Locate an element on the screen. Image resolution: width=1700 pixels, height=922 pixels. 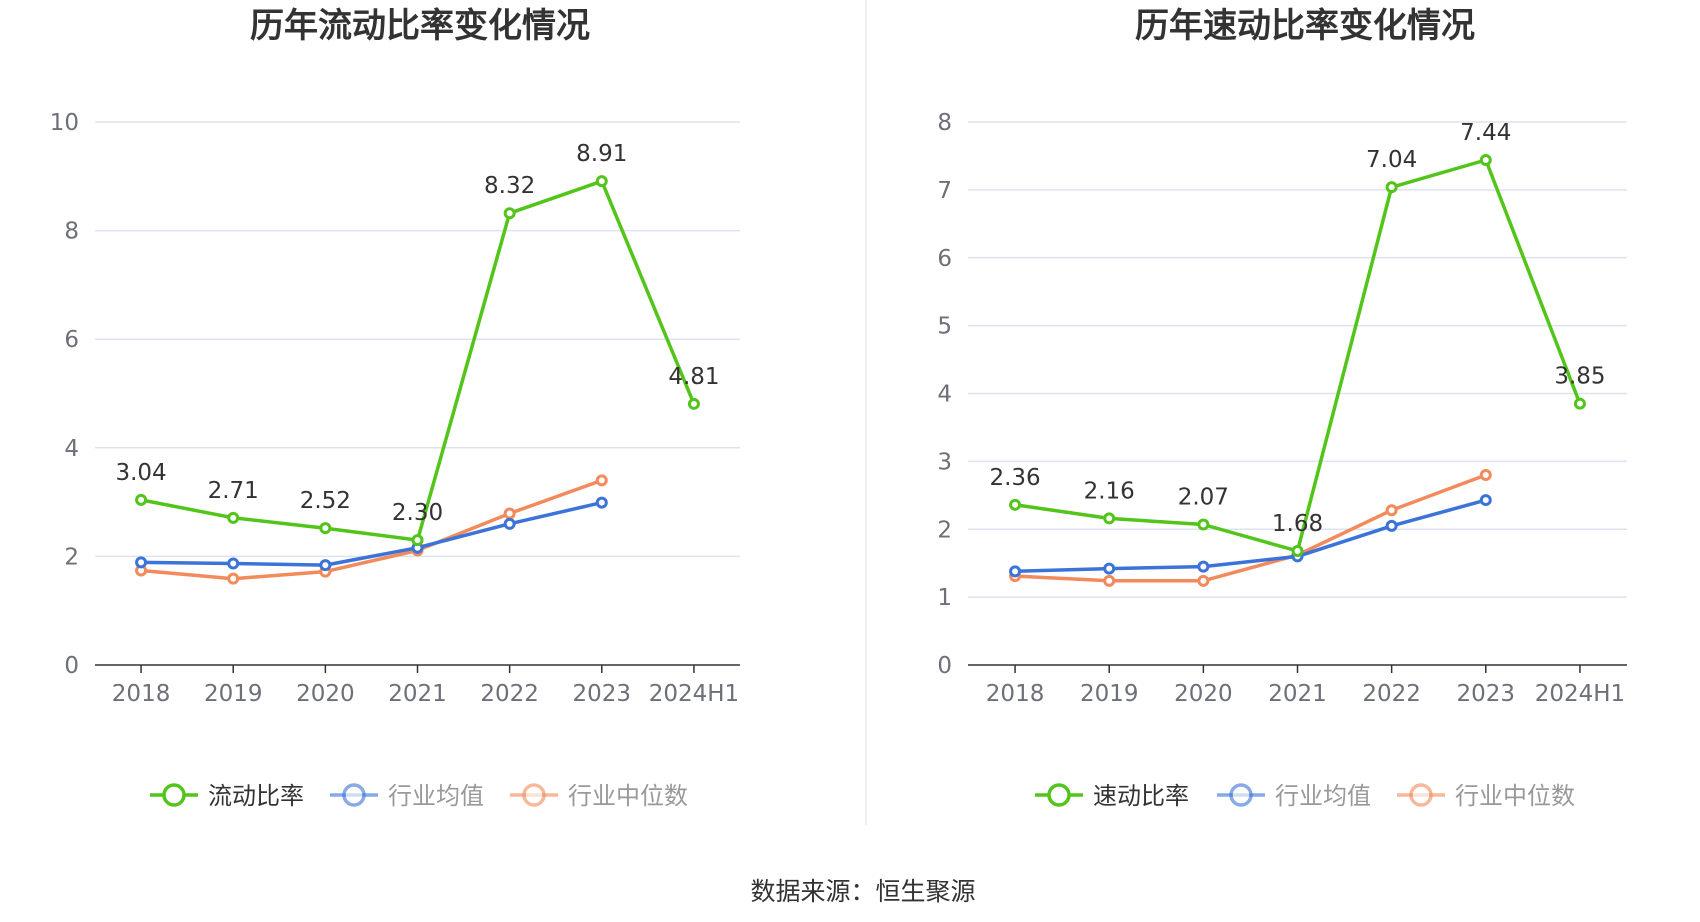
legend-label: 速动比率 is located at coordinates (1141, 796).